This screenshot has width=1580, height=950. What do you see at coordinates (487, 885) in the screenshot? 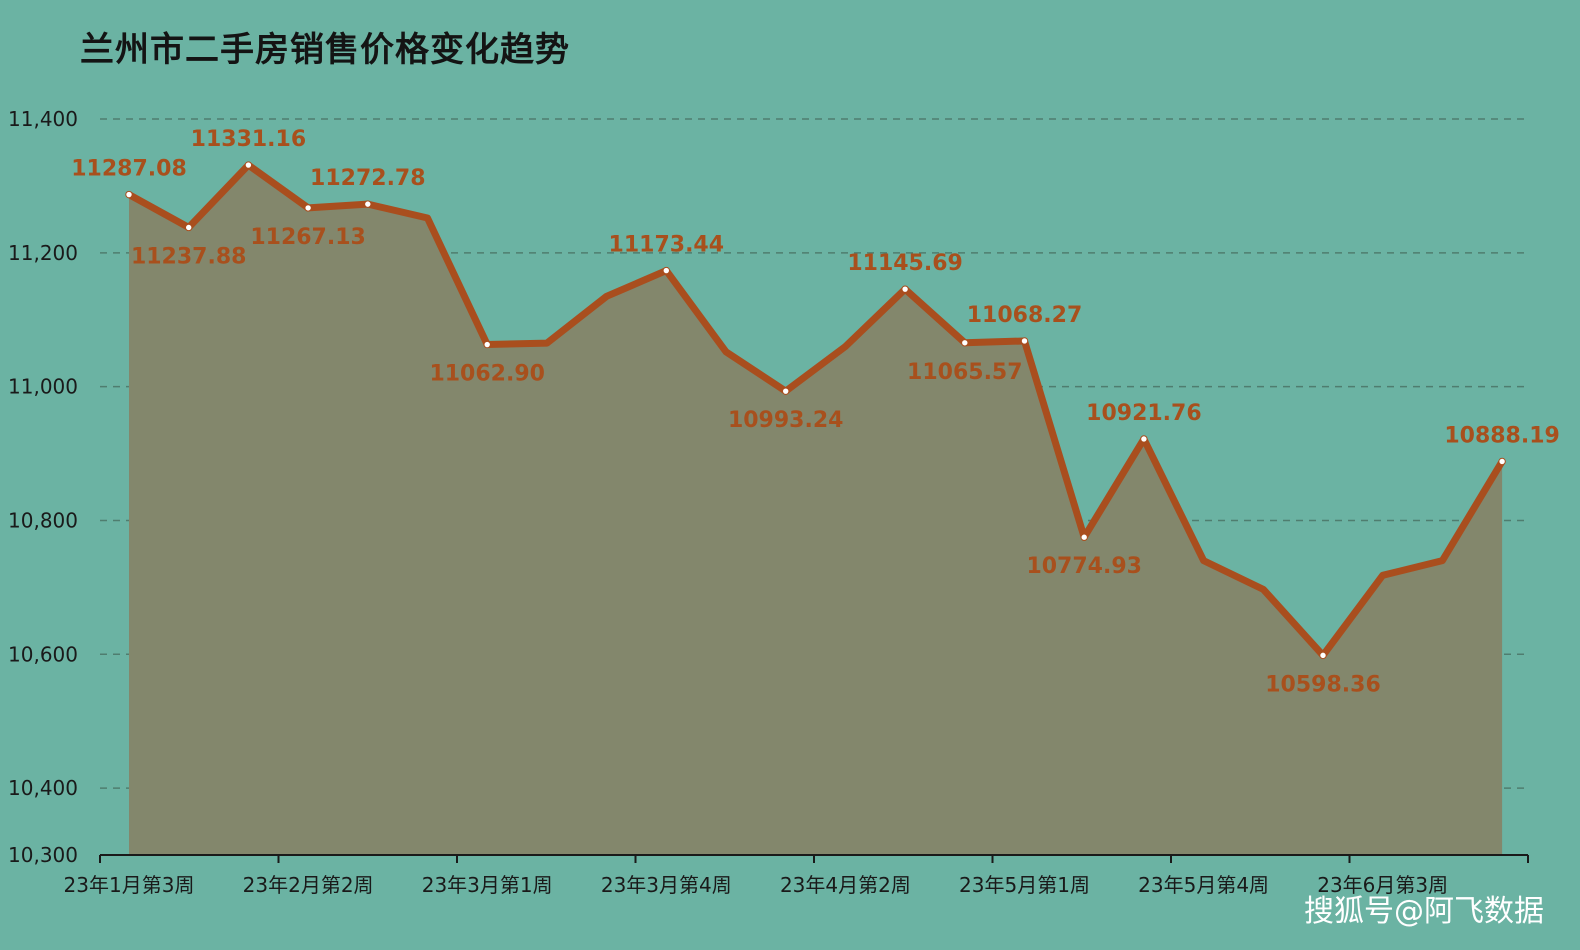
I see `x-tick-label: 23年3月第1周` at bounding box center [487, 885].